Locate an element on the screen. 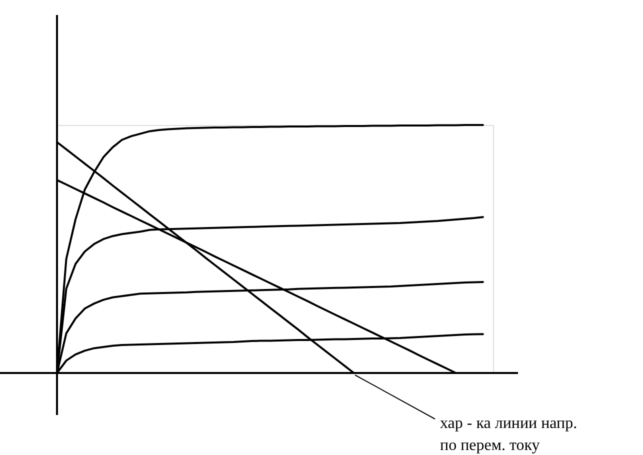 Image resolution: width=643 pixels, height=455 pixels. text: хар - ка линии напр. по перем. току is located at coordinates (509, 434).